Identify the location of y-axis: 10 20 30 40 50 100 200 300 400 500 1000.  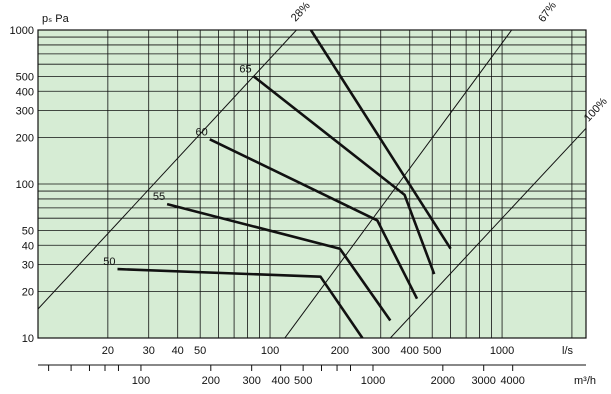
(22, 185).